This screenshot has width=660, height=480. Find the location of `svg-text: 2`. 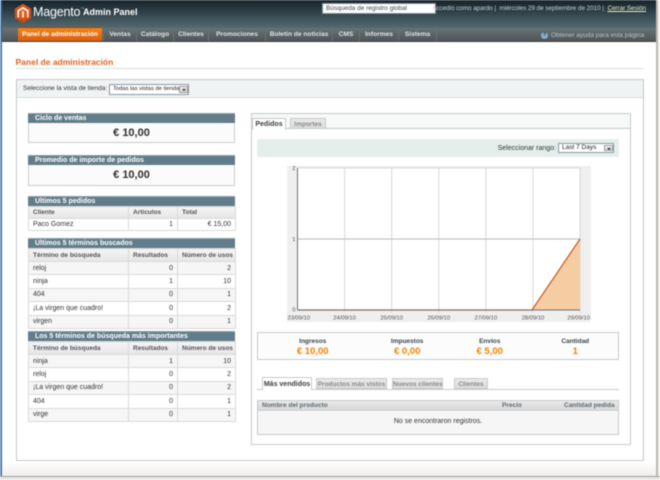

svg-text: 2 is located at coordinates (293, 169).